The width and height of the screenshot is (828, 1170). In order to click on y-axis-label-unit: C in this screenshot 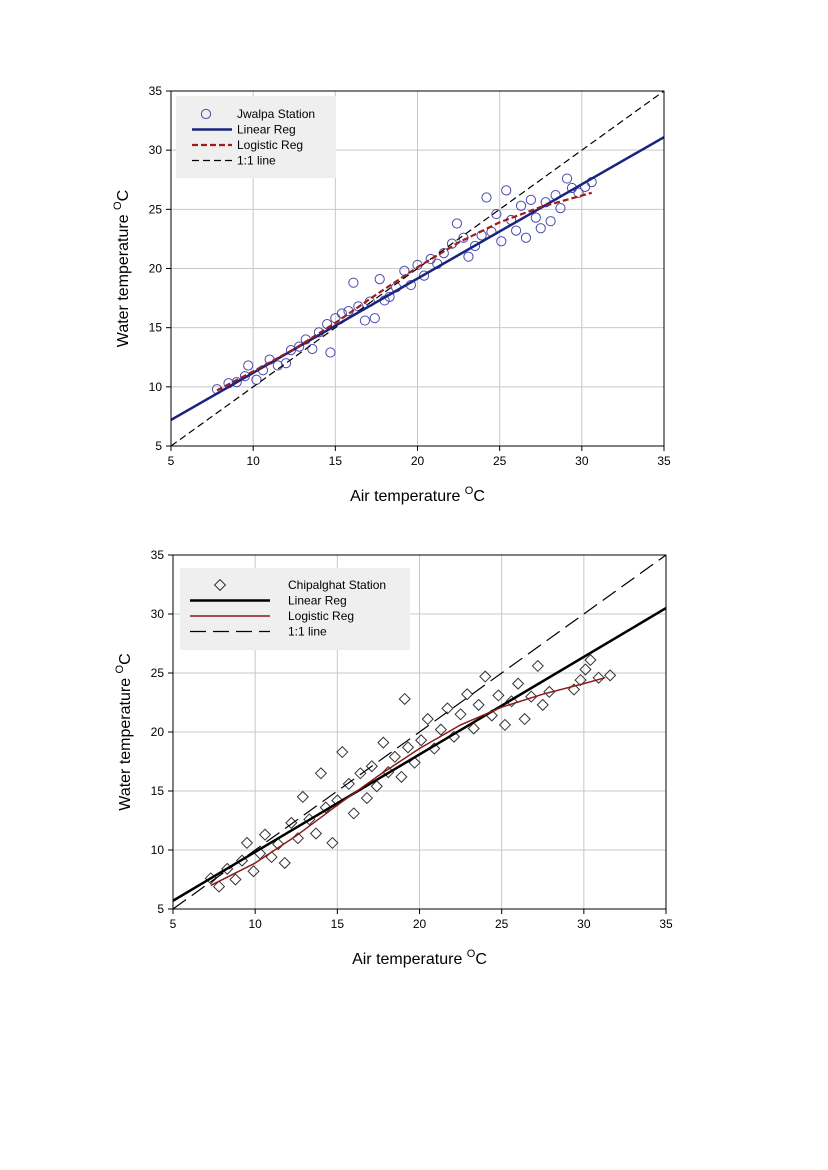, I will do `click(123, 196)`.